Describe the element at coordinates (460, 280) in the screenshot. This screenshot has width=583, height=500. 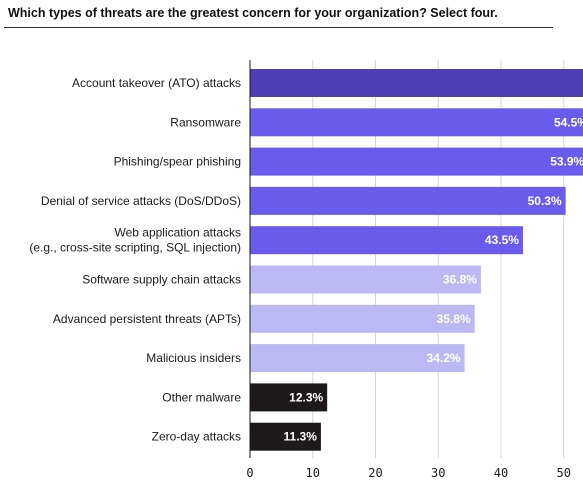
I see `bar-value-label: 36.8%` at that location.